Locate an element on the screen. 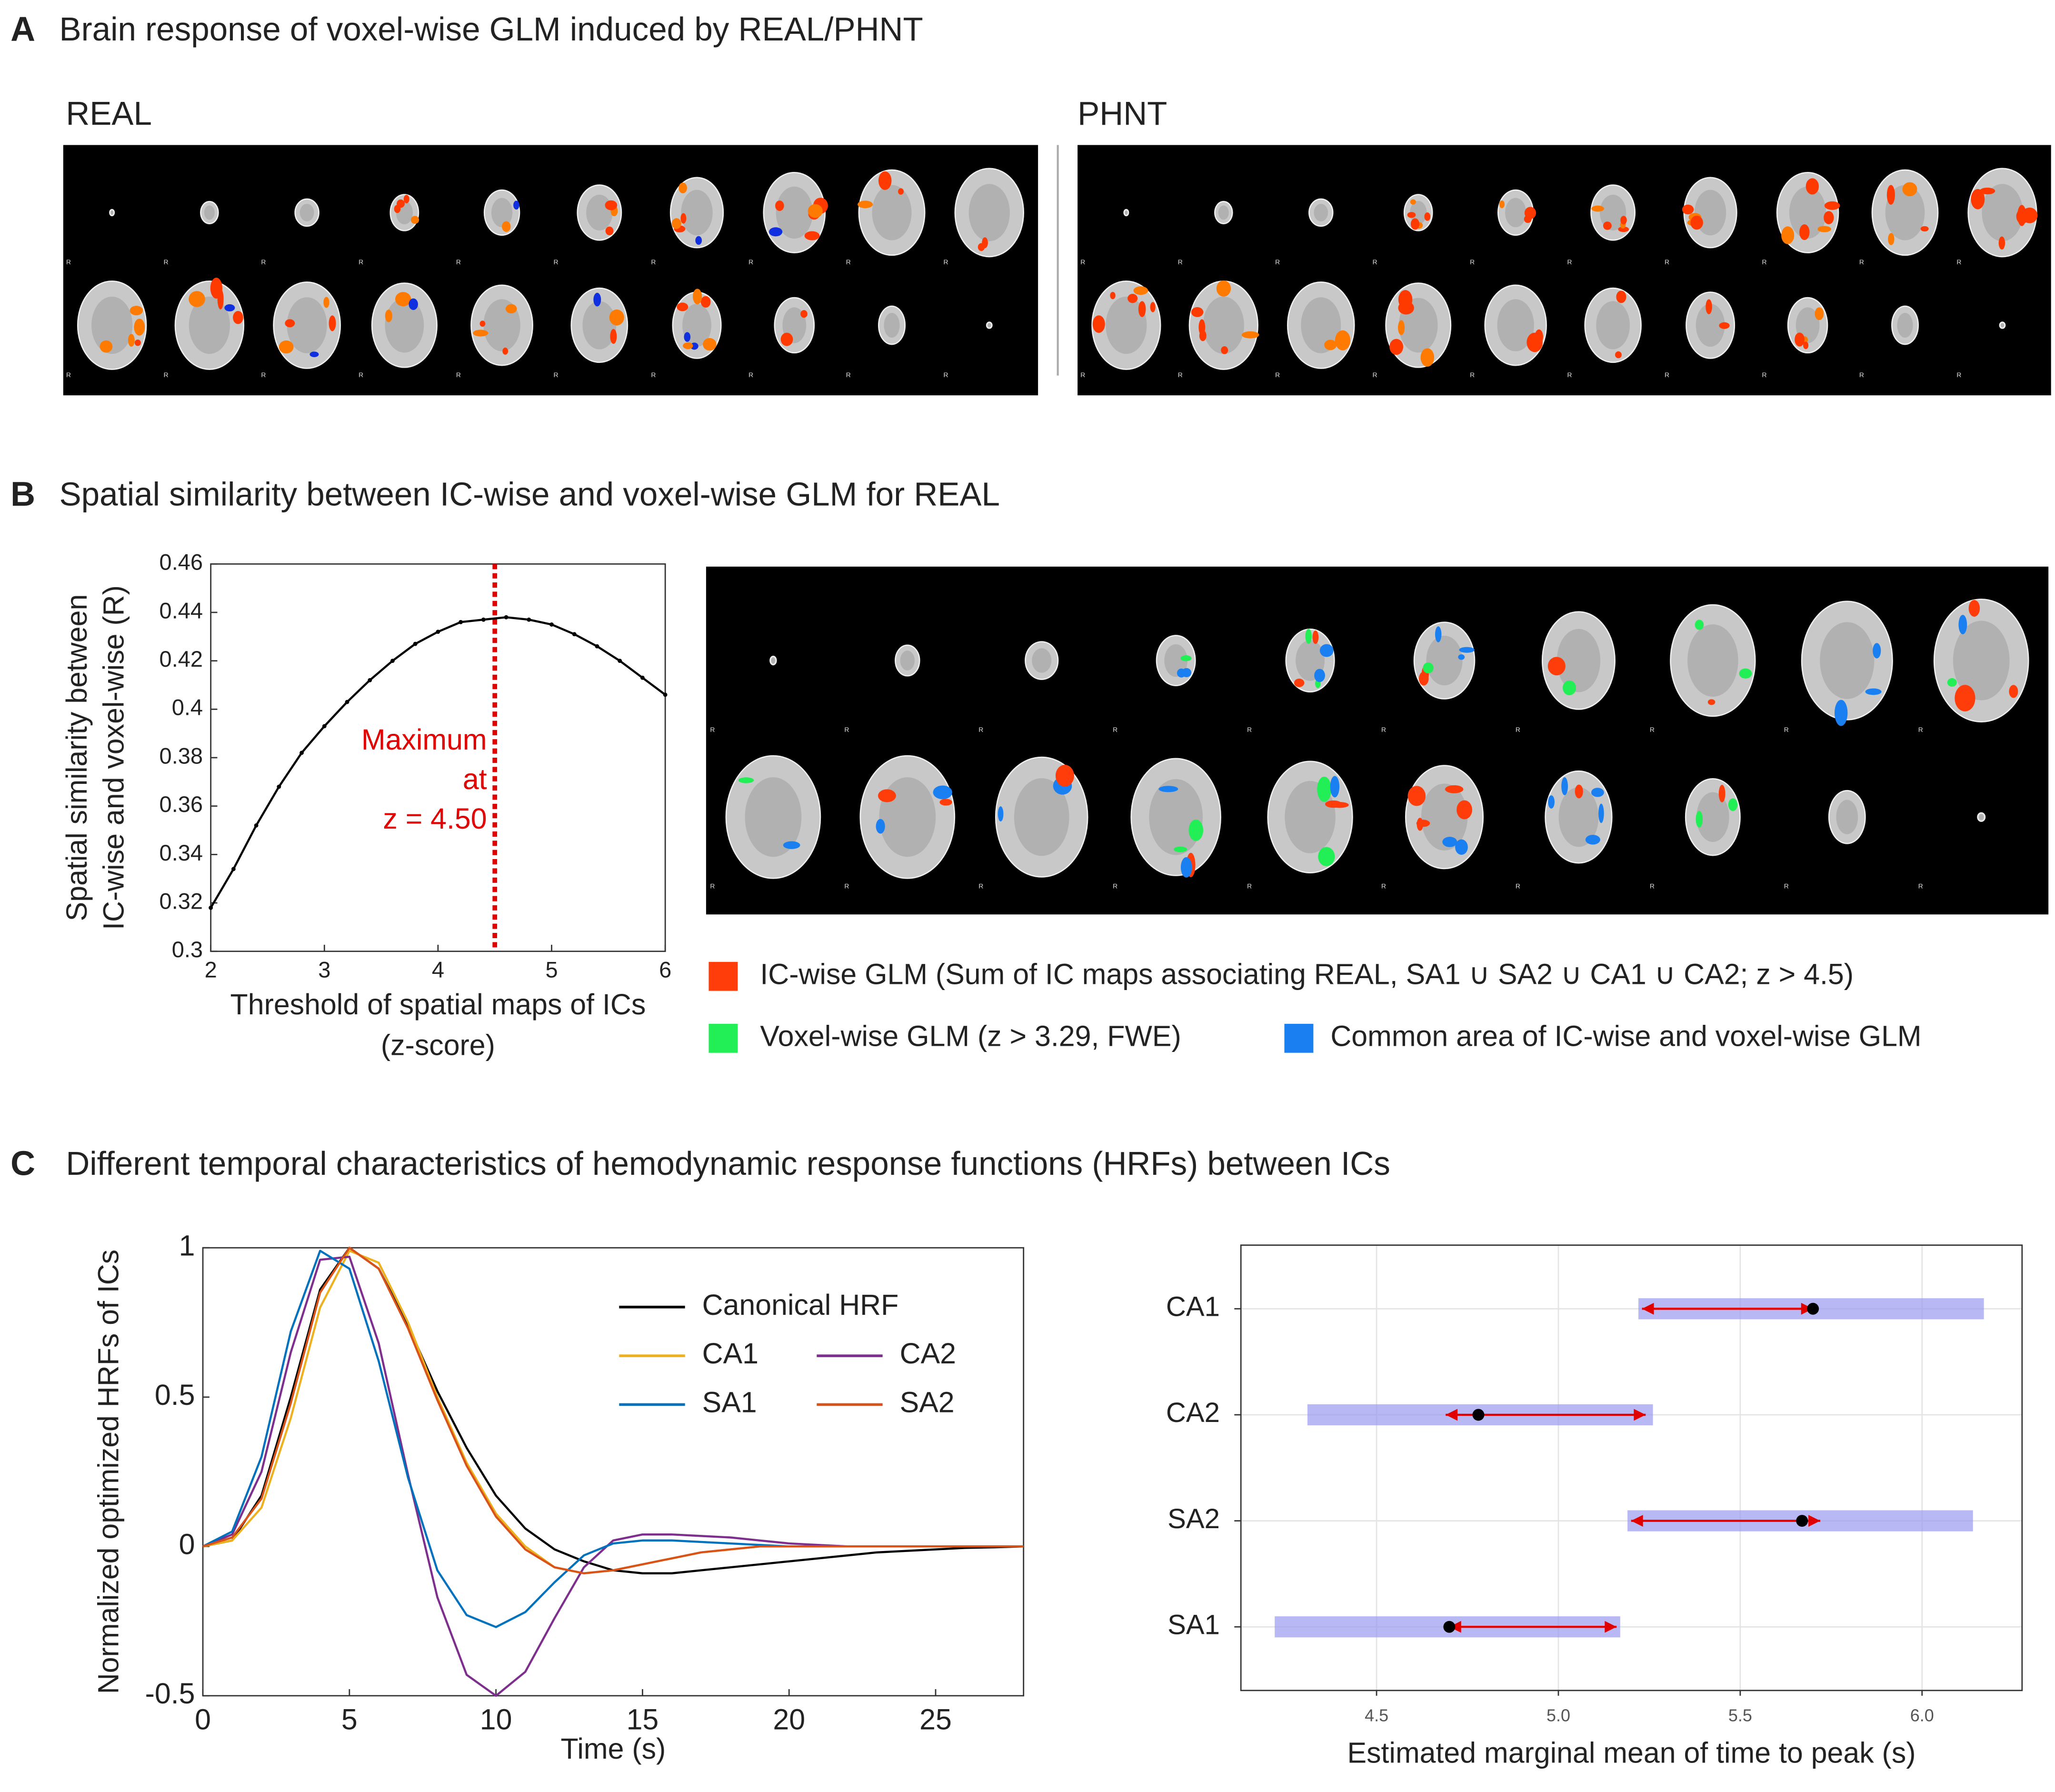 The width and height of the screenshot is (2055, 1792). legend-swatch is located at coordinates (723, 976).